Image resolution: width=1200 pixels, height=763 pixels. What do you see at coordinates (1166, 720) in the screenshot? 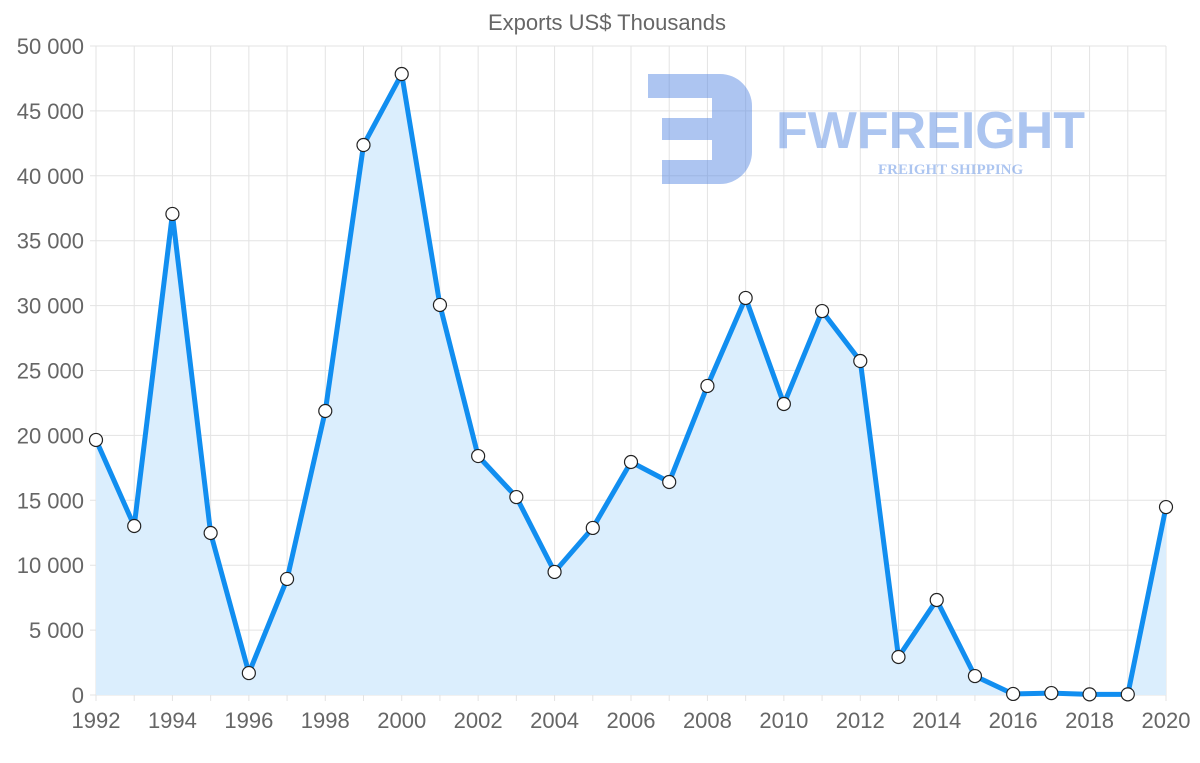
I see `x-tick-label: 2020` at bounding box center [1166, 720].